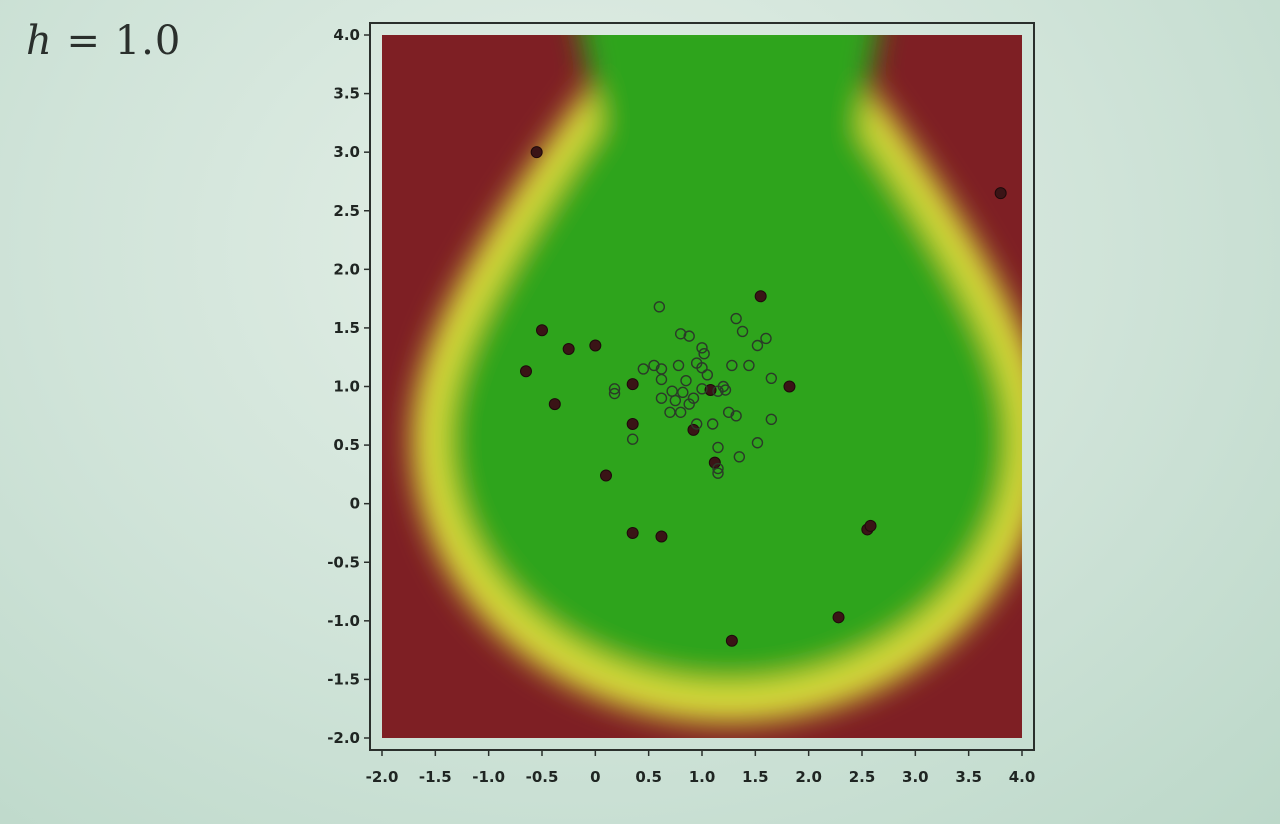 This screenshot has height=824, width=1280. I want to click on y-tick-label: 2.0, so click(346, 269).